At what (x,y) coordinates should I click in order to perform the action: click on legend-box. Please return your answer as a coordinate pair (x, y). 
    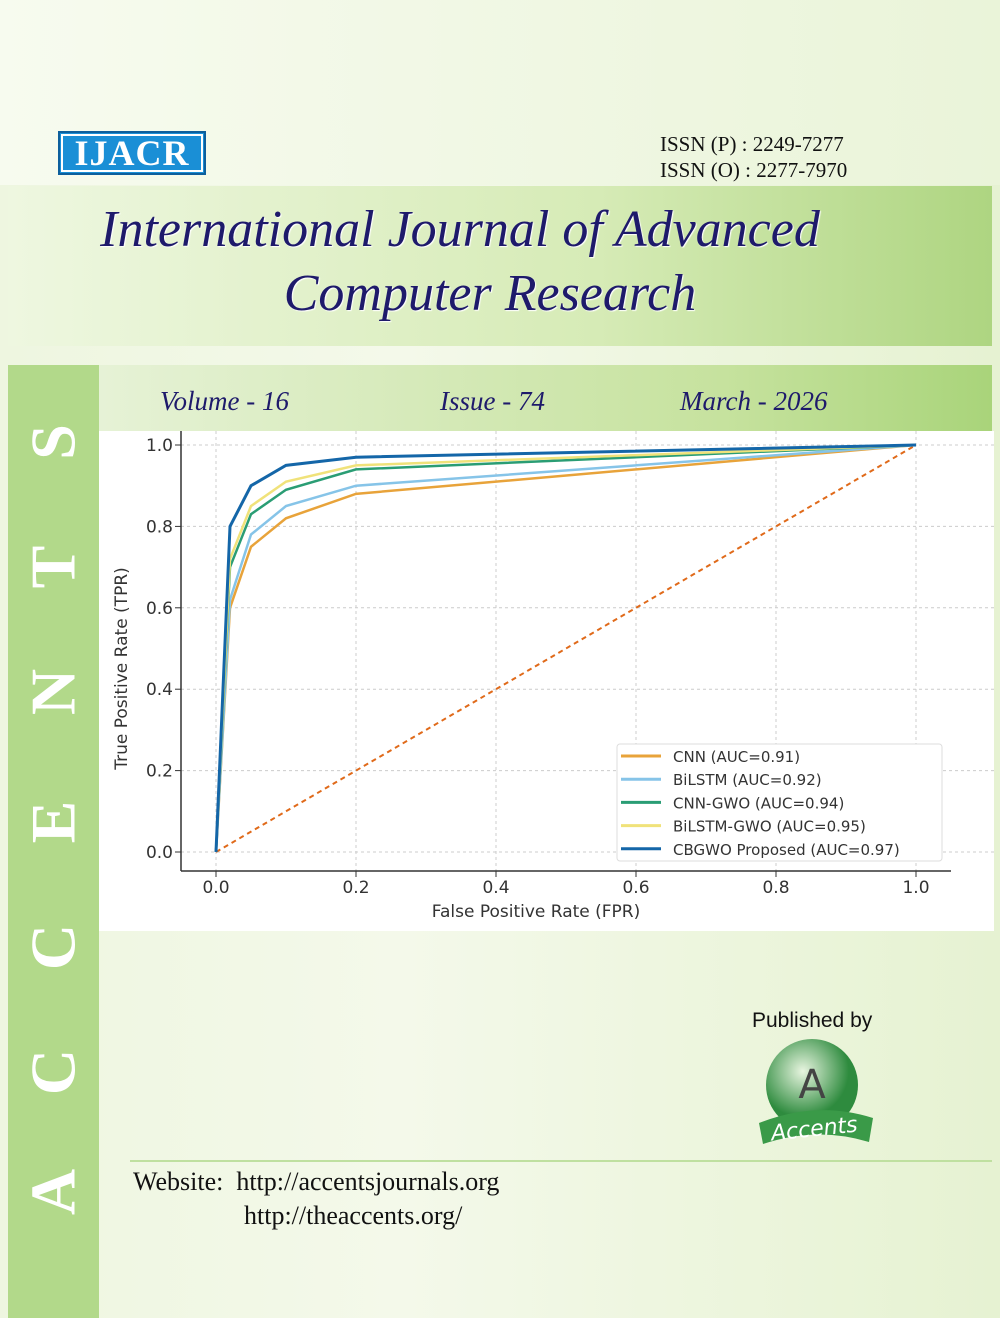
    Looking at the image, I should click on (779, 802).